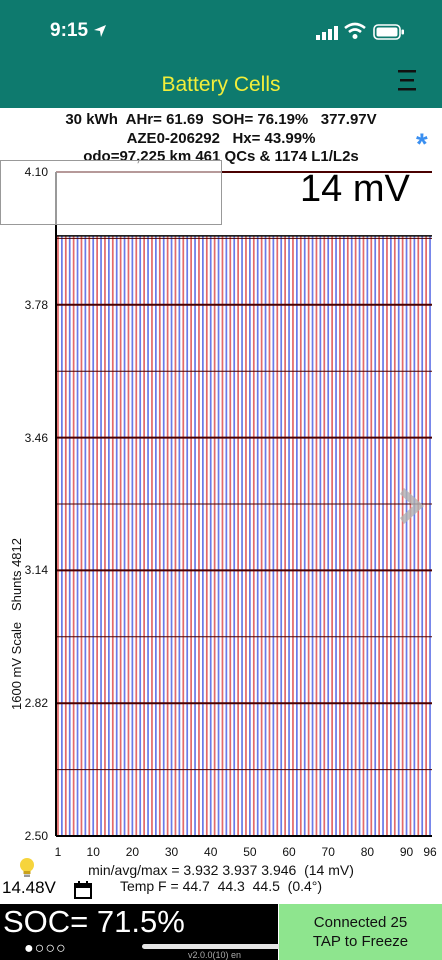  What do you see at coordinates (36, 172) in the screenshot?
I see `y-tick-label: 4.10` at bounding box center [36, 172].